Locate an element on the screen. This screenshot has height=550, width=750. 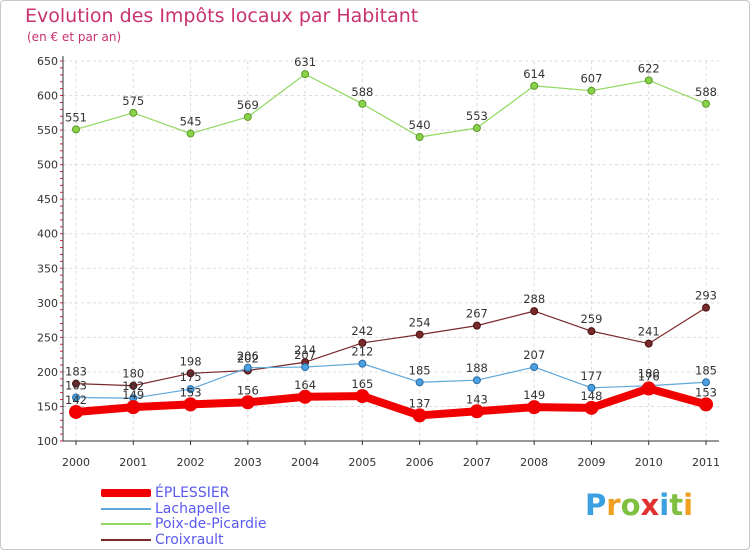
data-label-lachapelle: 162 is located at coordinates (133, 386).